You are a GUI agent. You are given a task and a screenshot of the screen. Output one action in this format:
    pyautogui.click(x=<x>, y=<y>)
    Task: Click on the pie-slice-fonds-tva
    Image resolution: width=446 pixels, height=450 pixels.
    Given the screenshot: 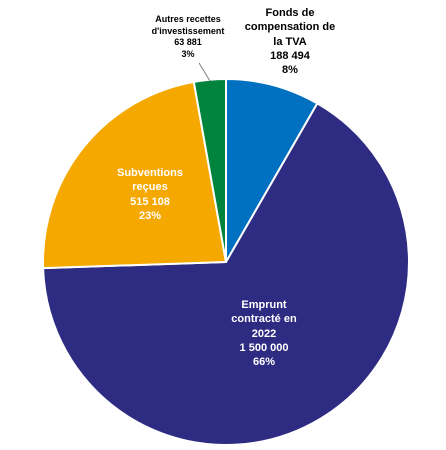 What is the action you would take?
    pyautogui.click(x=272, y=170)
    